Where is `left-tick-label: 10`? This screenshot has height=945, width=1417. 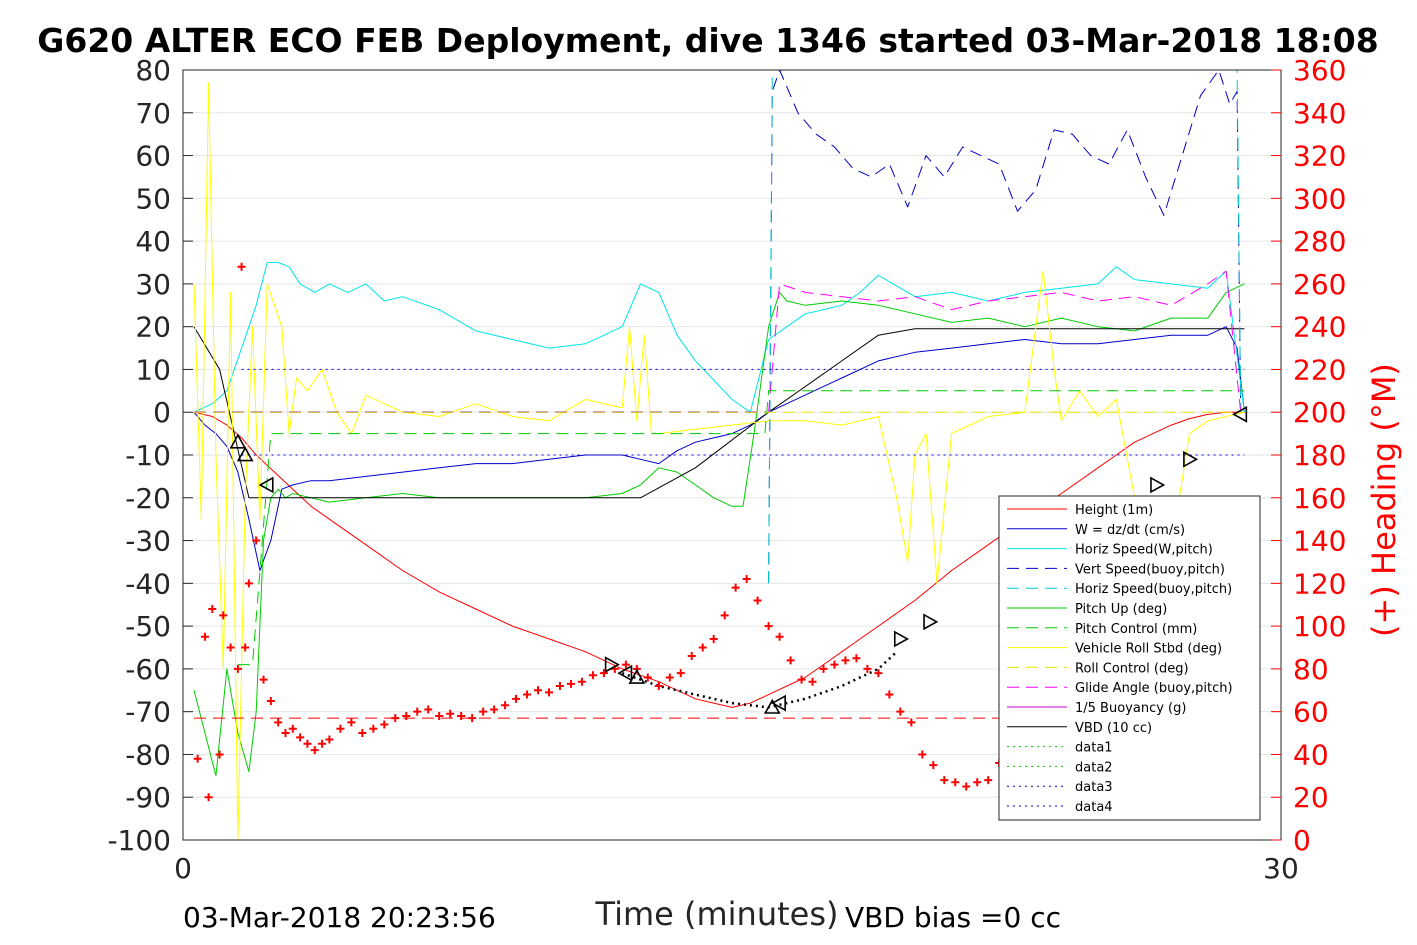 left-tick-label: 10 is located at coordinates (153, 369).